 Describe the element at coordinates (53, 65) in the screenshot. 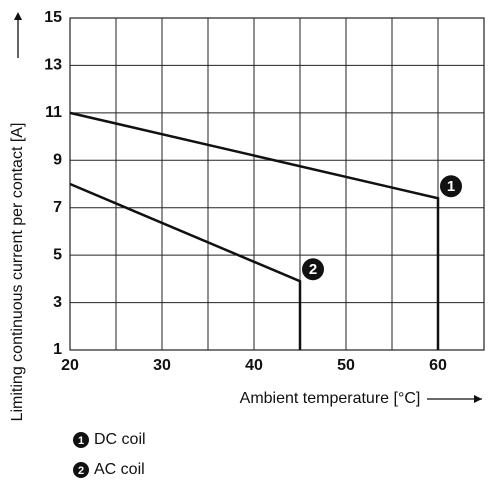

I see `y-tick-label: 13` at that location.